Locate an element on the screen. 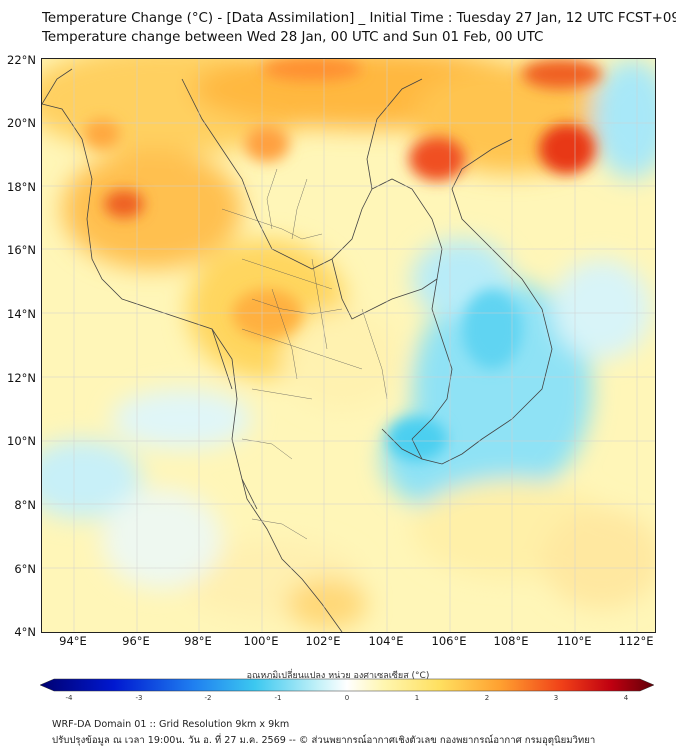 Image resolution: width=676 pixels, height=756 pixels. colorbar-tick: -3 is located at coordinates (139, 698).